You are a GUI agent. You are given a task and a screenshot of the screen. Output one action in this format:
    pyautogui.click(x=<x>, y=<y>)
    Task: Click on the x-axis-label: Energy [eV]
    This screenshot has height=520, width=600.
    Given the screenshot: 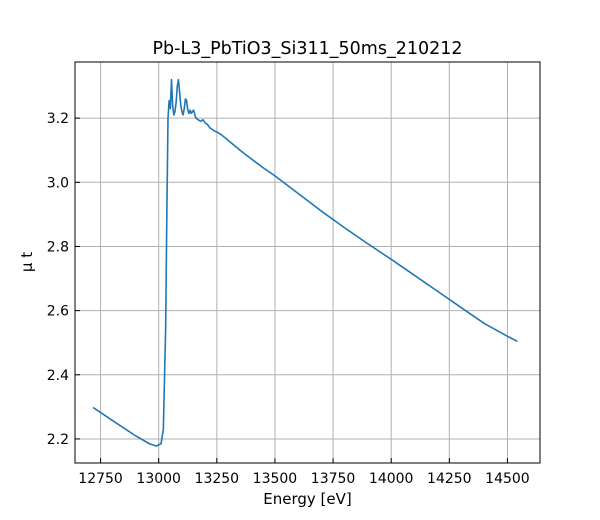 What is the action you would take?
    pyautogui.click(x=307, y=499)
    